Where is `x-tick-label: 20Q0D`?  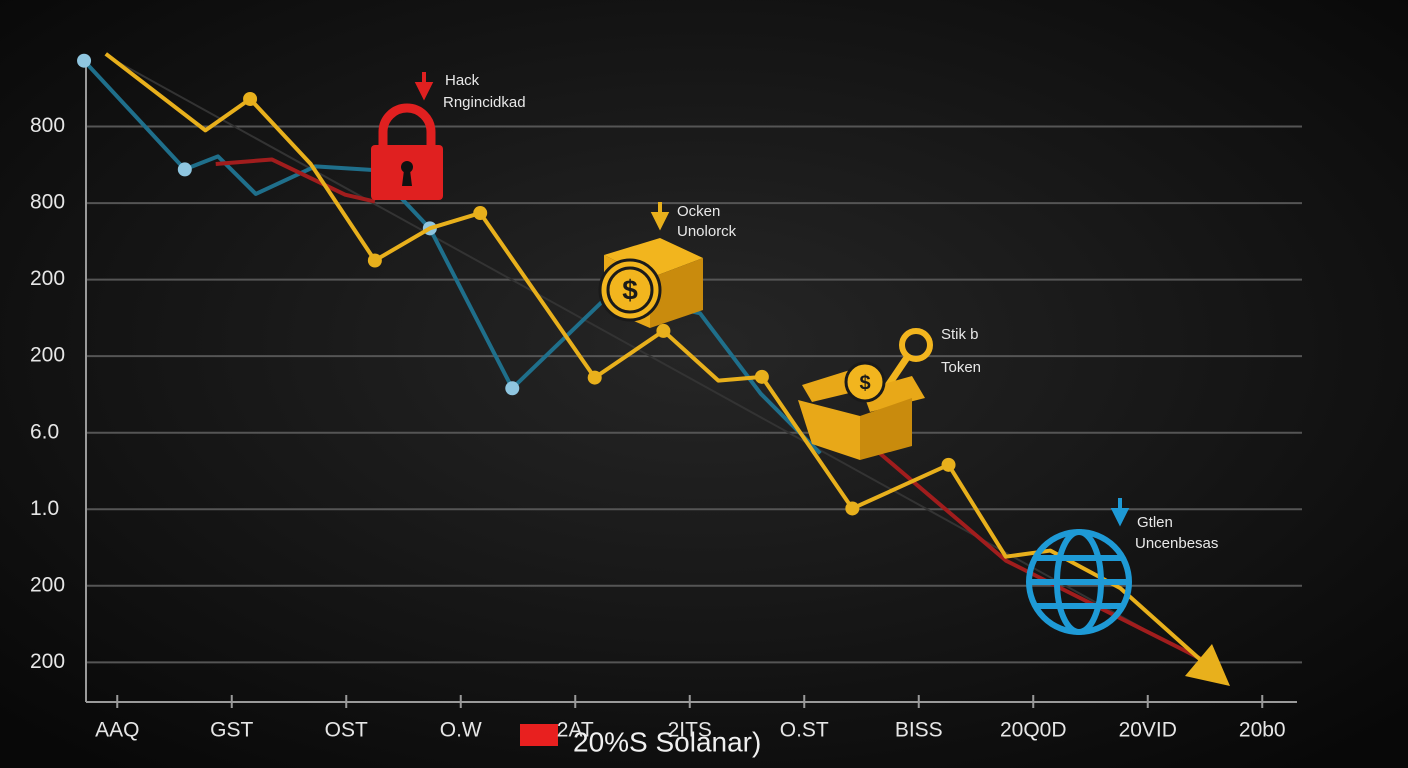 x-tick-label: 20Q0D is located at coordinates (1033, 730).